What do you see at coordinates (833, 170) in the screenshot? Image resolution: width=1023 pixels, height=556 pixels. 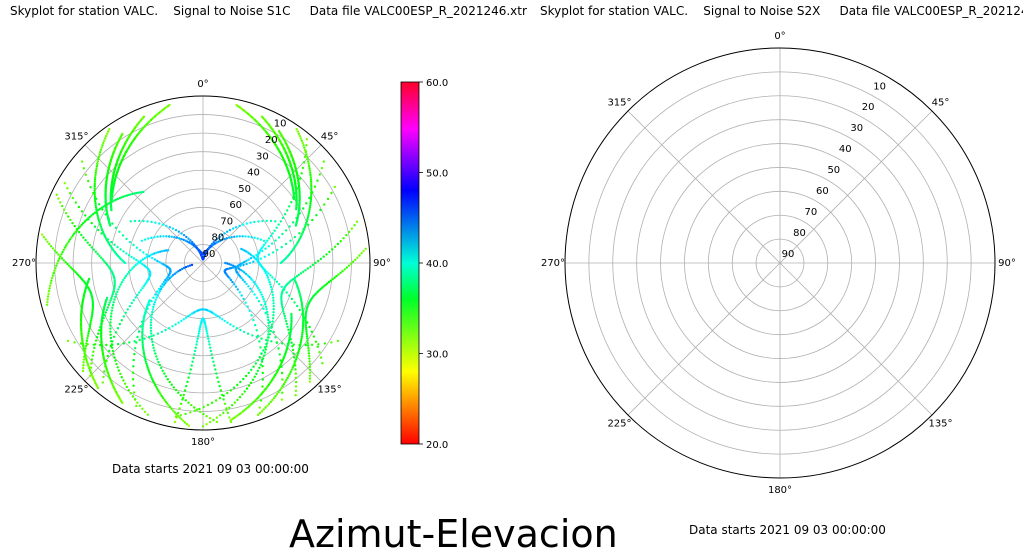 I see `right-elevation-tick-label: 50` at bounding box center [833, 170].